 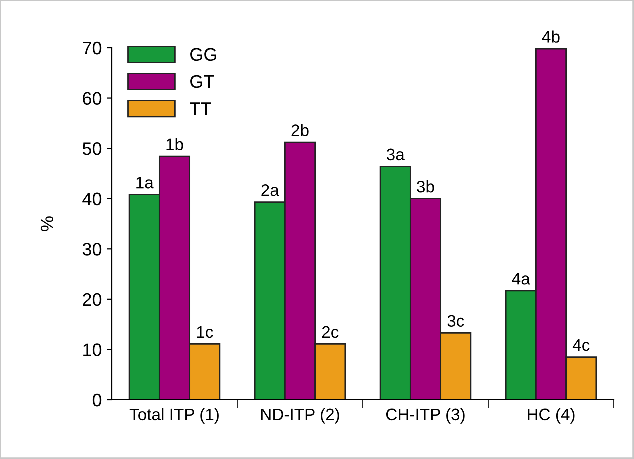 I want to click on annotation: 4a, so click(x=521, y=279).